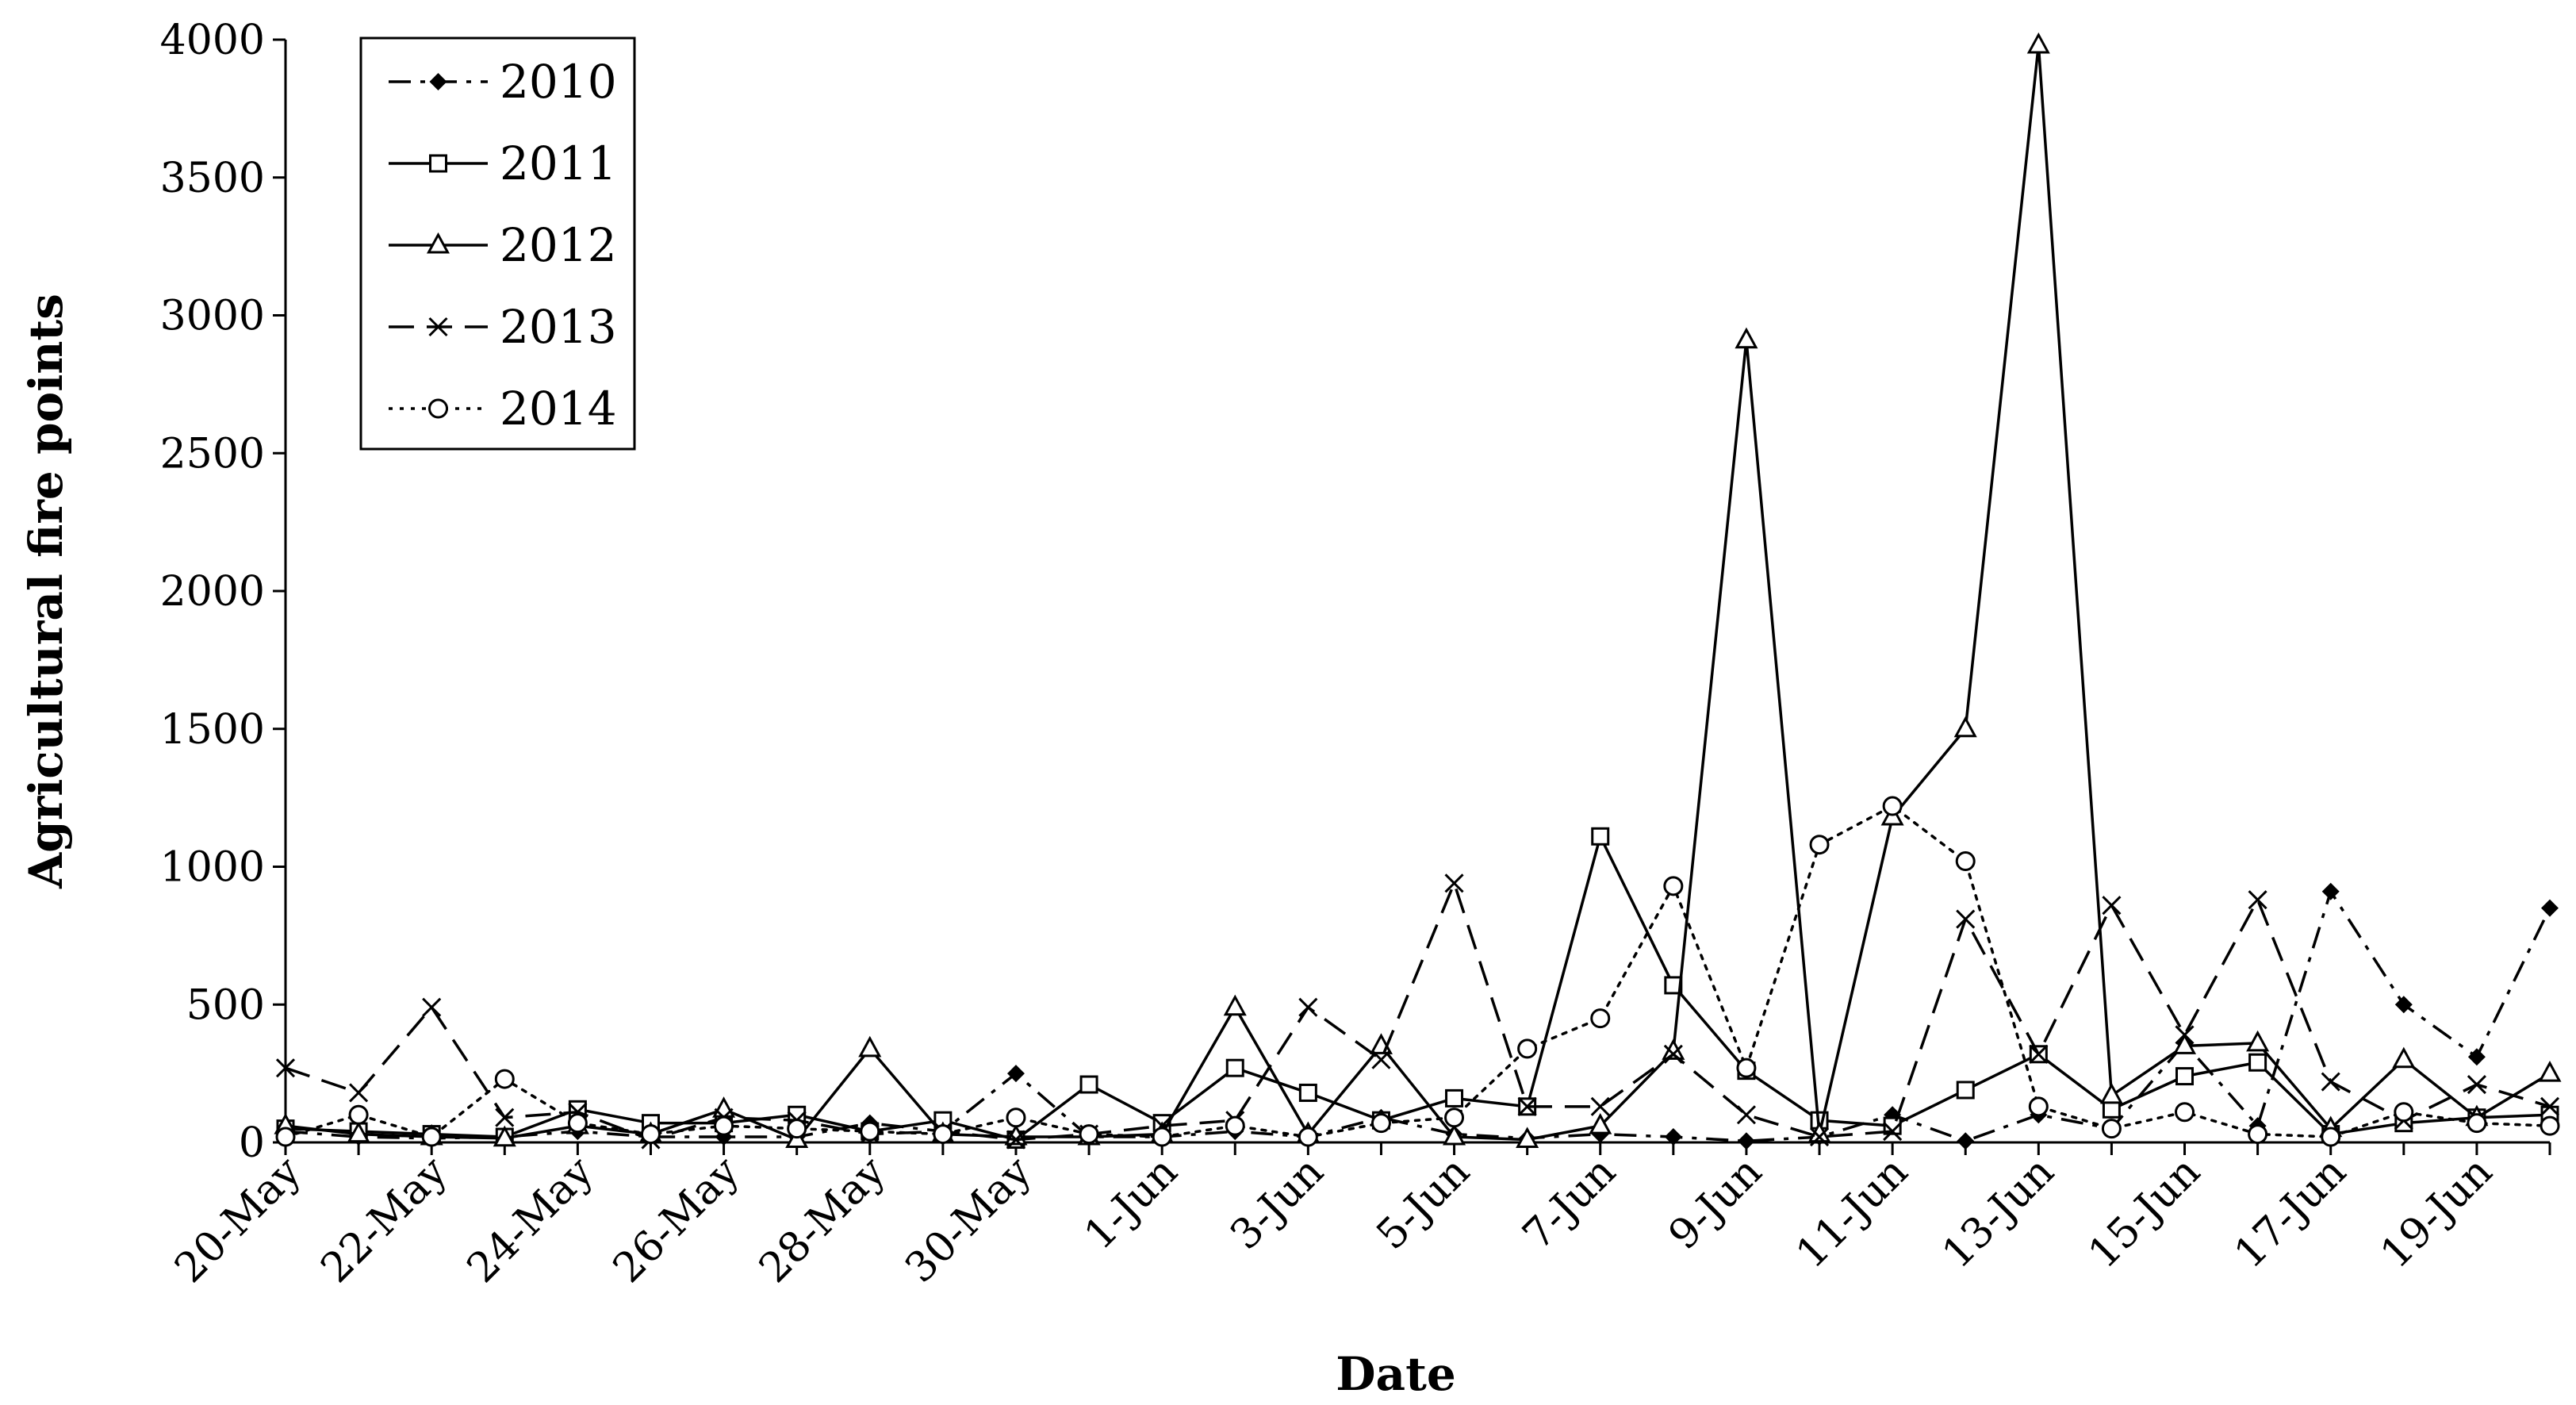 Image resolution: width=2576 pixels, height=1405 pixels. Describe the element at coordinates (46, 591) in the screenshot. I see `y-axis-title: Agricultural fire points` at that location.